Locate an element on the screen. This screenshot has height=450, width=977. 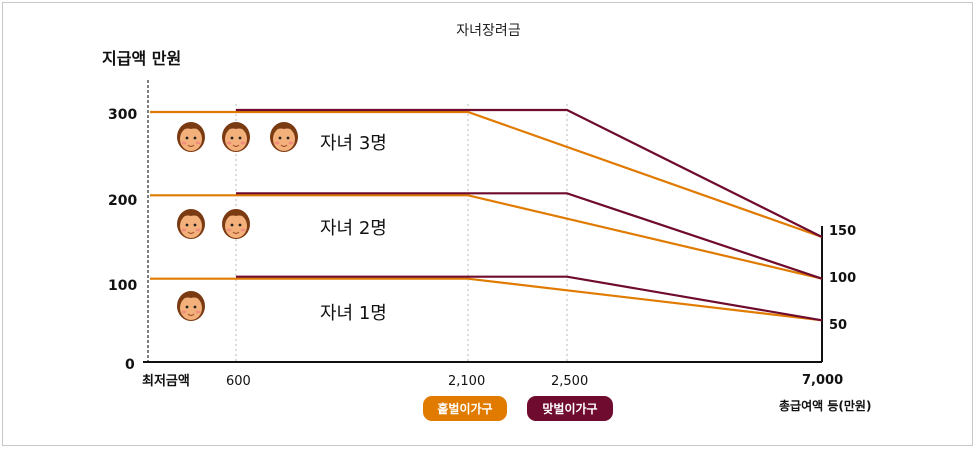
legend-dual-earner: 맞벌이가구 is located at coordinates (570, 408).